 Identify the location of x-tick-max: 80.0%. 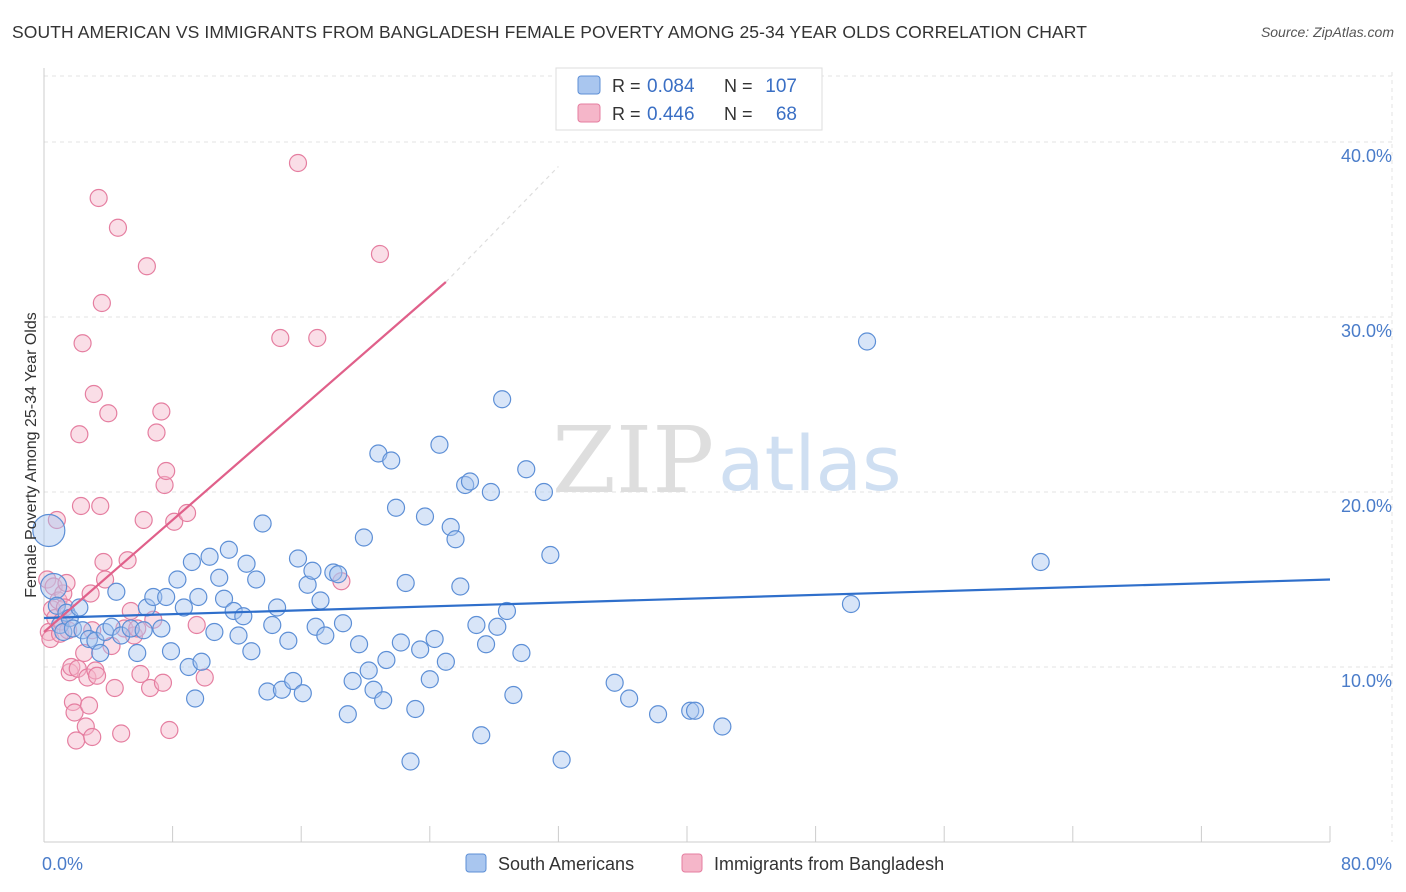
(1366, 864).